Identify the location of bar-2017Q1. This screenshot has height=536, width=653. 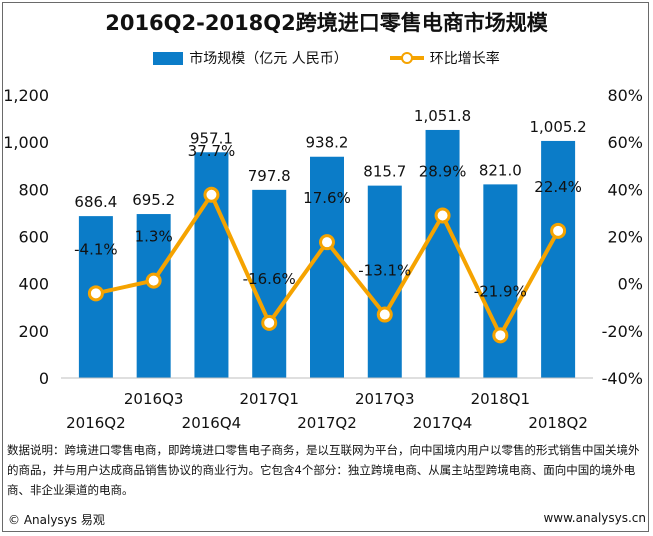
(269, 283).